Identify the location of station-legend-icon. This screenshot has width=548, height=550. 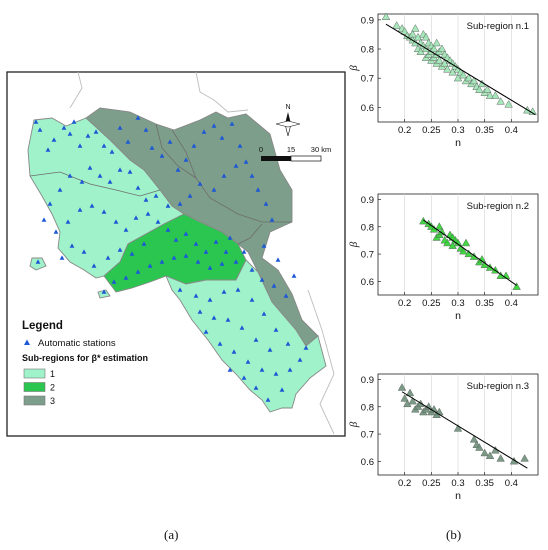
(27, 342).